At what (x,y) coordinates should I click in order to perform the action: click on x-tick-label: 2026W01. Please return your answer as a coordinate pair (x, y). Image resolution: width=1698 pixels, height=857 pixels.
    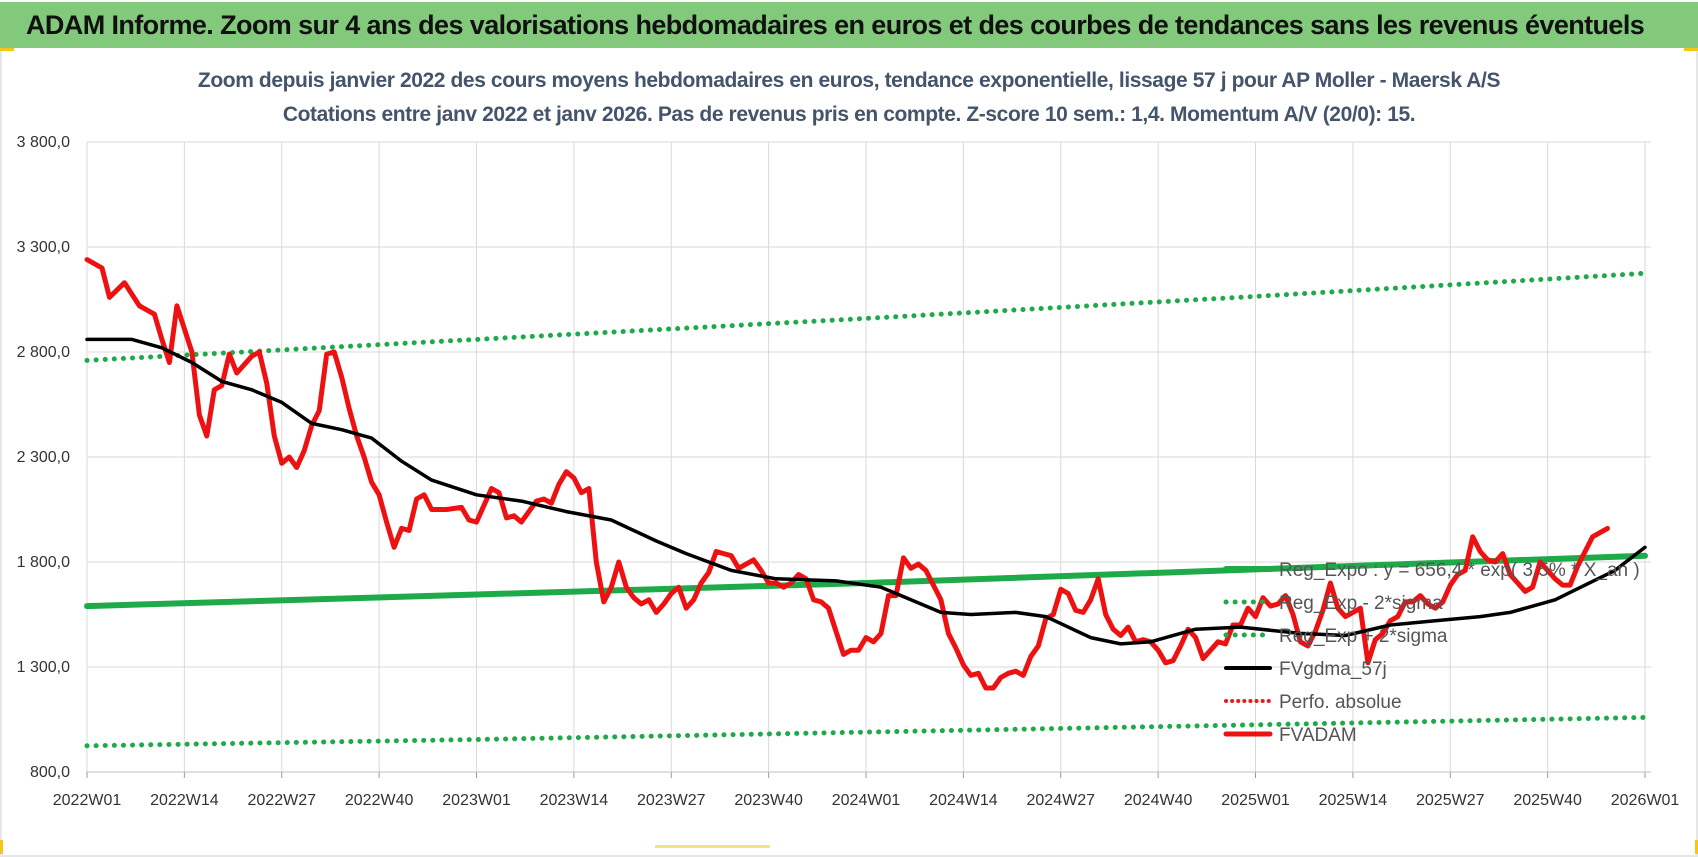
    Looking at the image, I should click on (1645, 800).